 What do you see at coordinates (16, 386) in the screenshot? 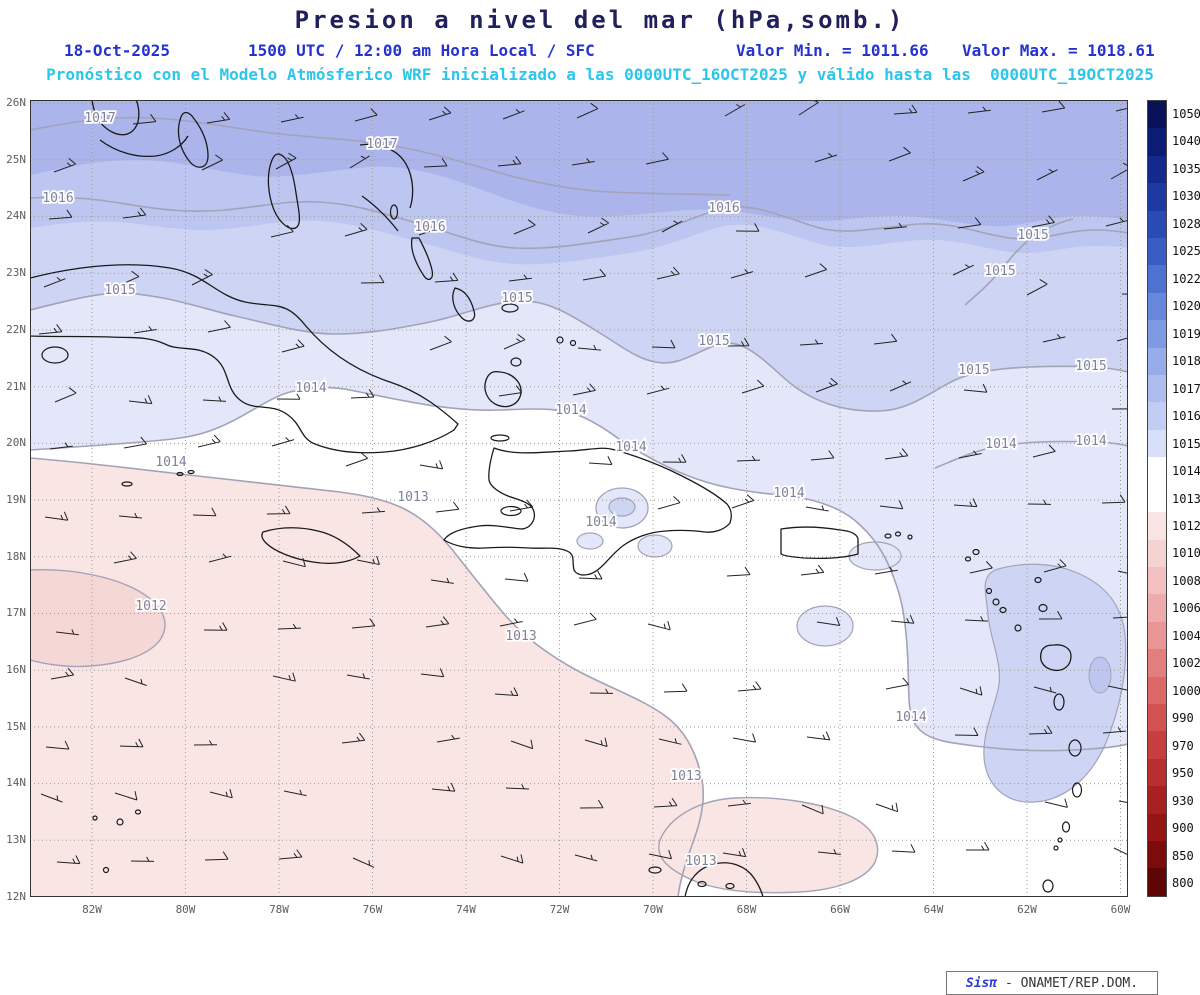
I see `lat-label: 21N` at bounding box center [16, 386].